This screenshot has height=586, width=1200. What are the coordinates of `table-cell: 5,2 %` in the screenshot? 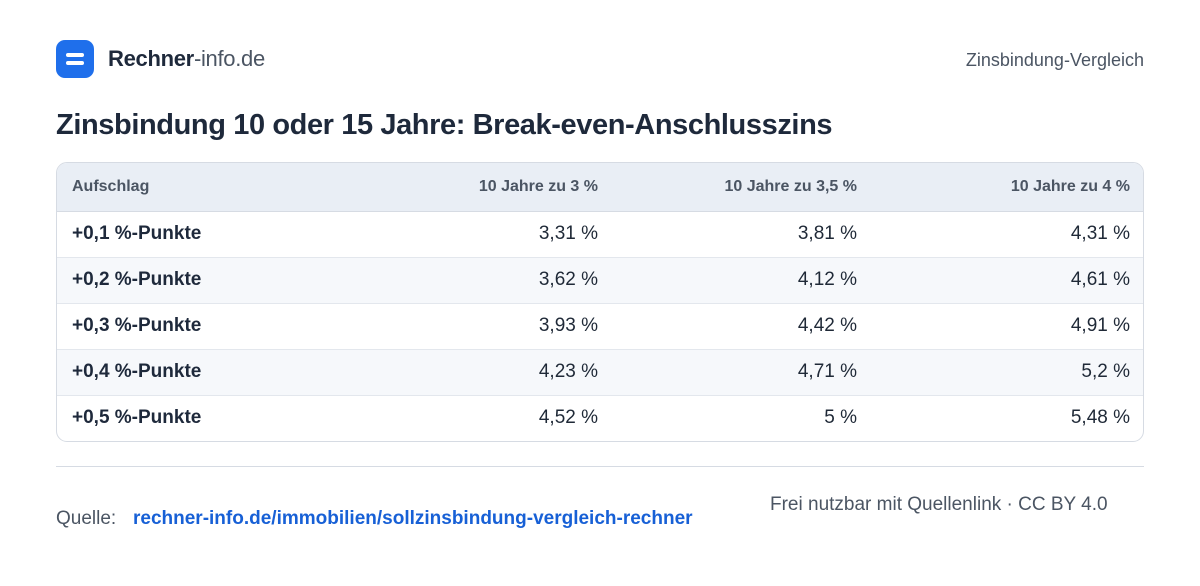 It's located at (1007, 372).